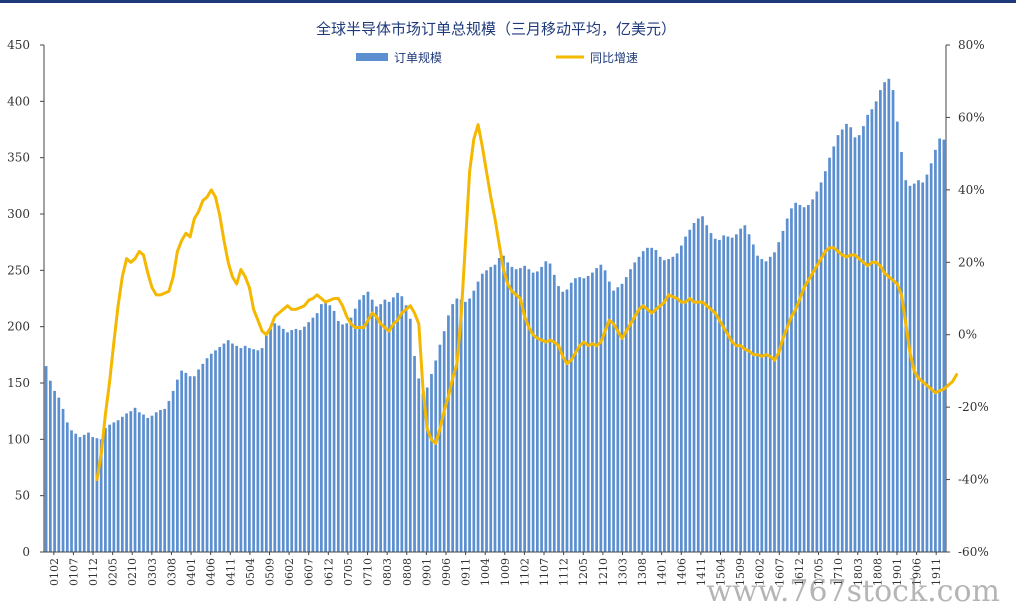 The image size is (1016, 613). I want to click on x-tick-label: 1303, so click(622, 572).